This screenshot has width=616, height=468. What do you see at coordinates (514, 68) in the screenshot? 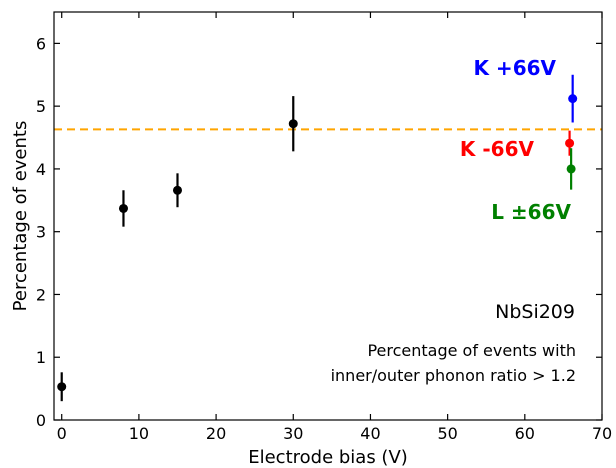
I see `series-label-k-plus-66v: K +66V` at bounding box center [514, 68].